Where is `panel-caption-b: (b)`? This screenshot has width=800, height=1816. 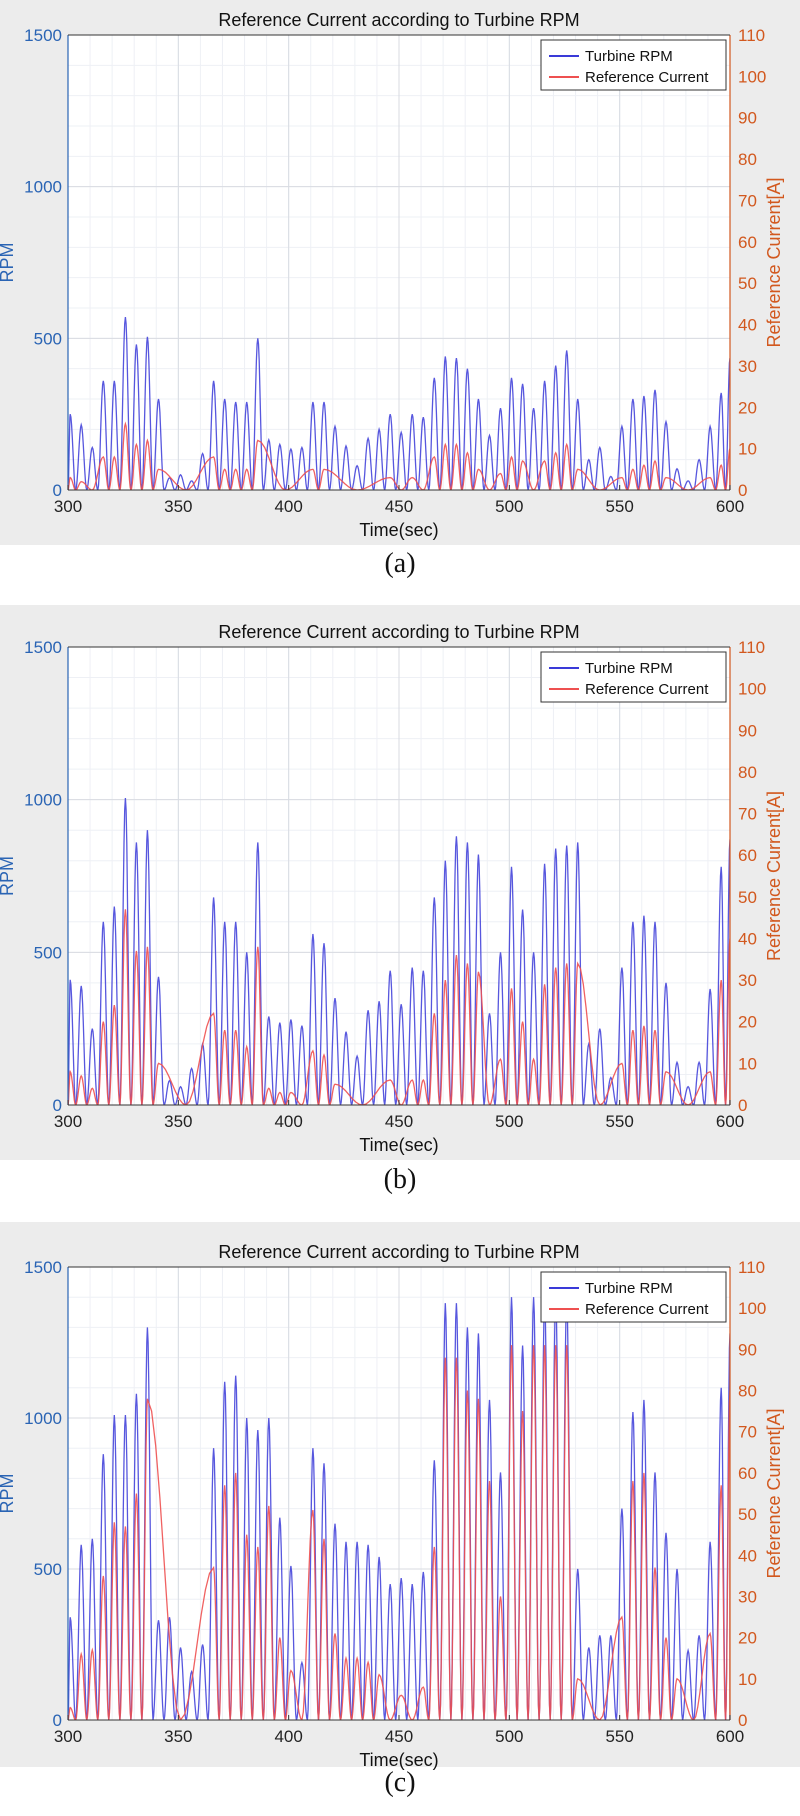
panel-caption-b: (b) is located at coordinates (400, 1179).